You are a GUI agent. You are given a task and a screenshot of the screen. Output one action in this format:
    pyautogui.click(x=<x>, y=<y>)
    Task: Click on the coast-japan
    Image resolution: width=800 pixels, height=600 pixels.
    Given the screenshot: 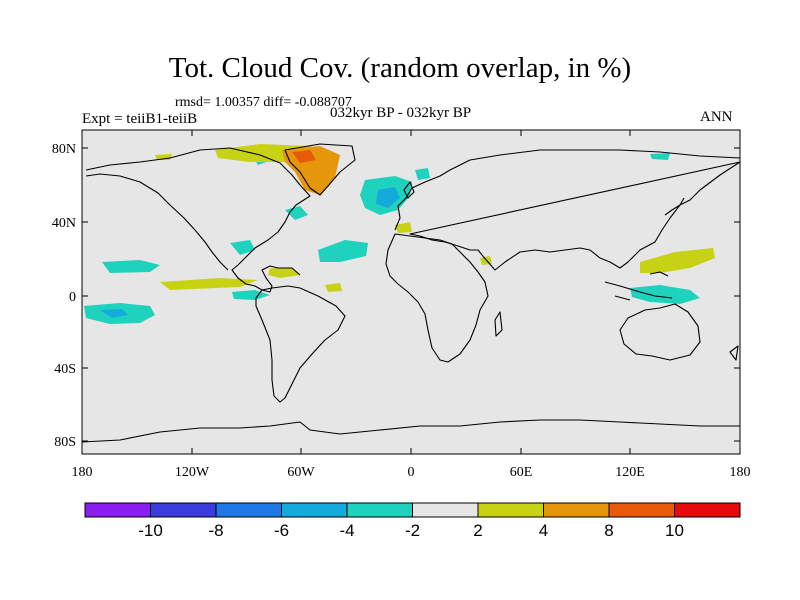 What is the action you would take?
    pyautogui.click(x=674, y=206)
    